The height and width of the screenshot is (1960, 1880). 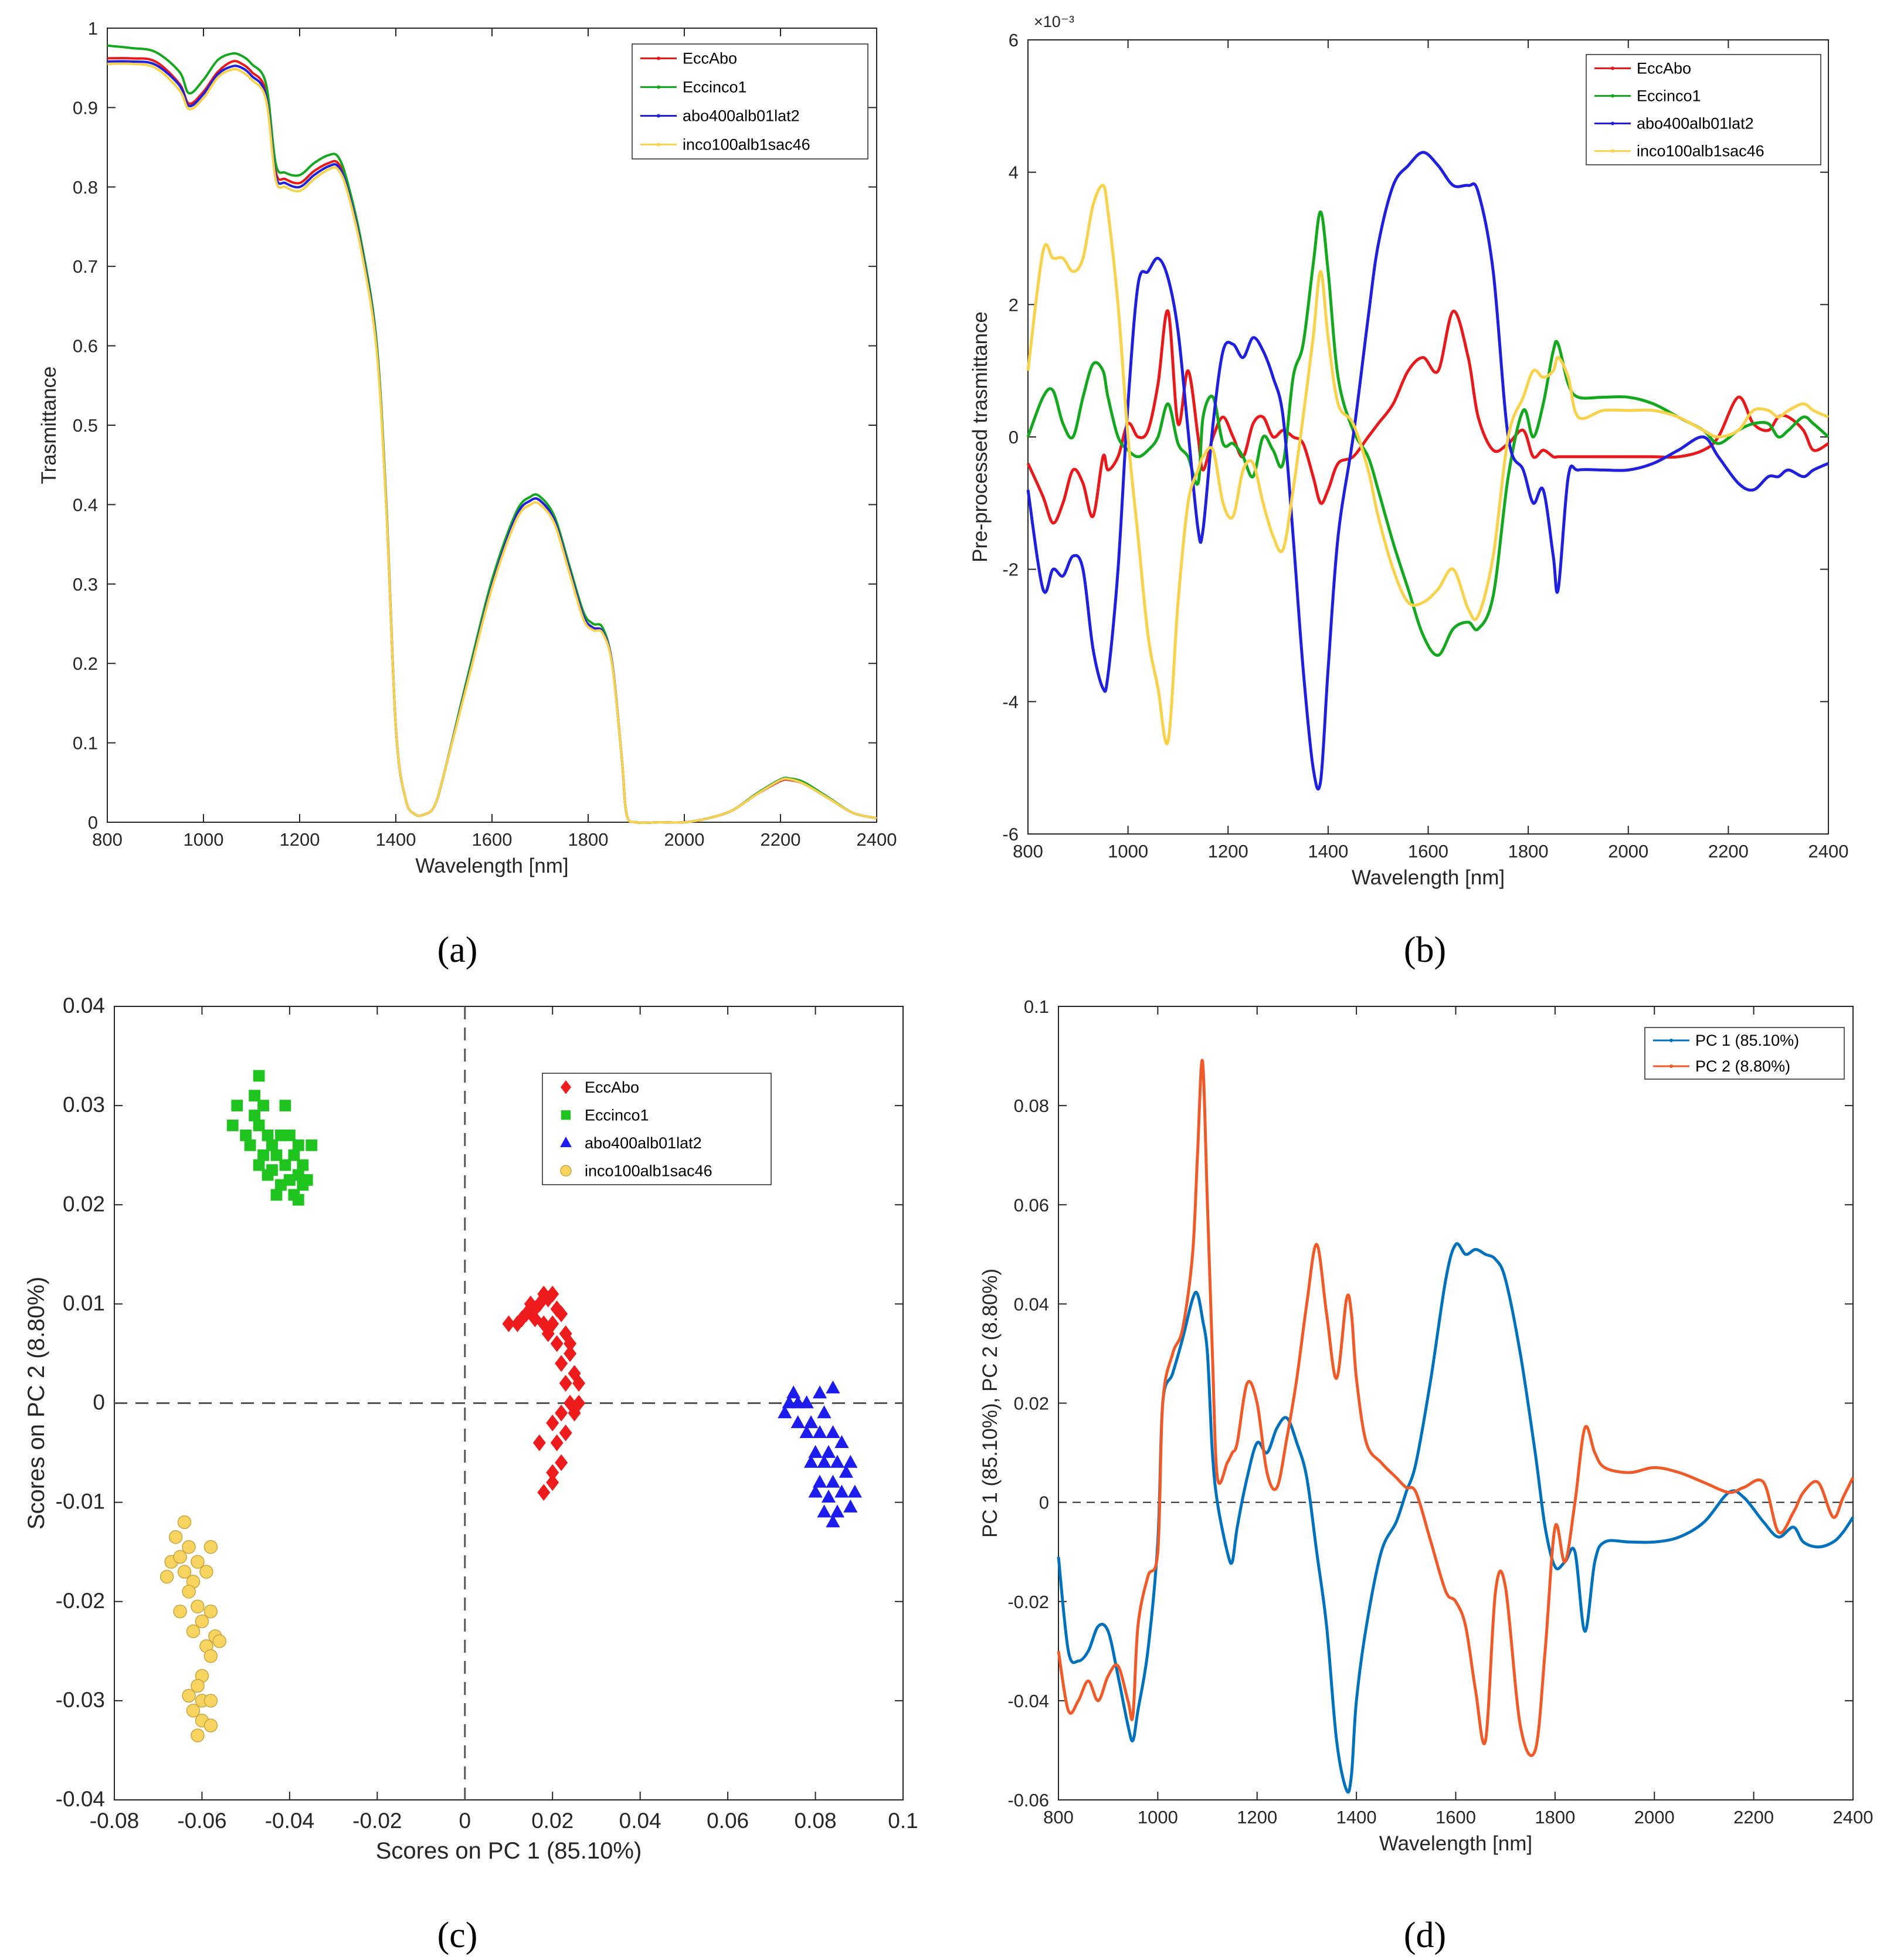 What do you see at coordinates (457, 1935) in the screenshot?
I see `caption-c: (c)` at bounding box center [457, 1935].